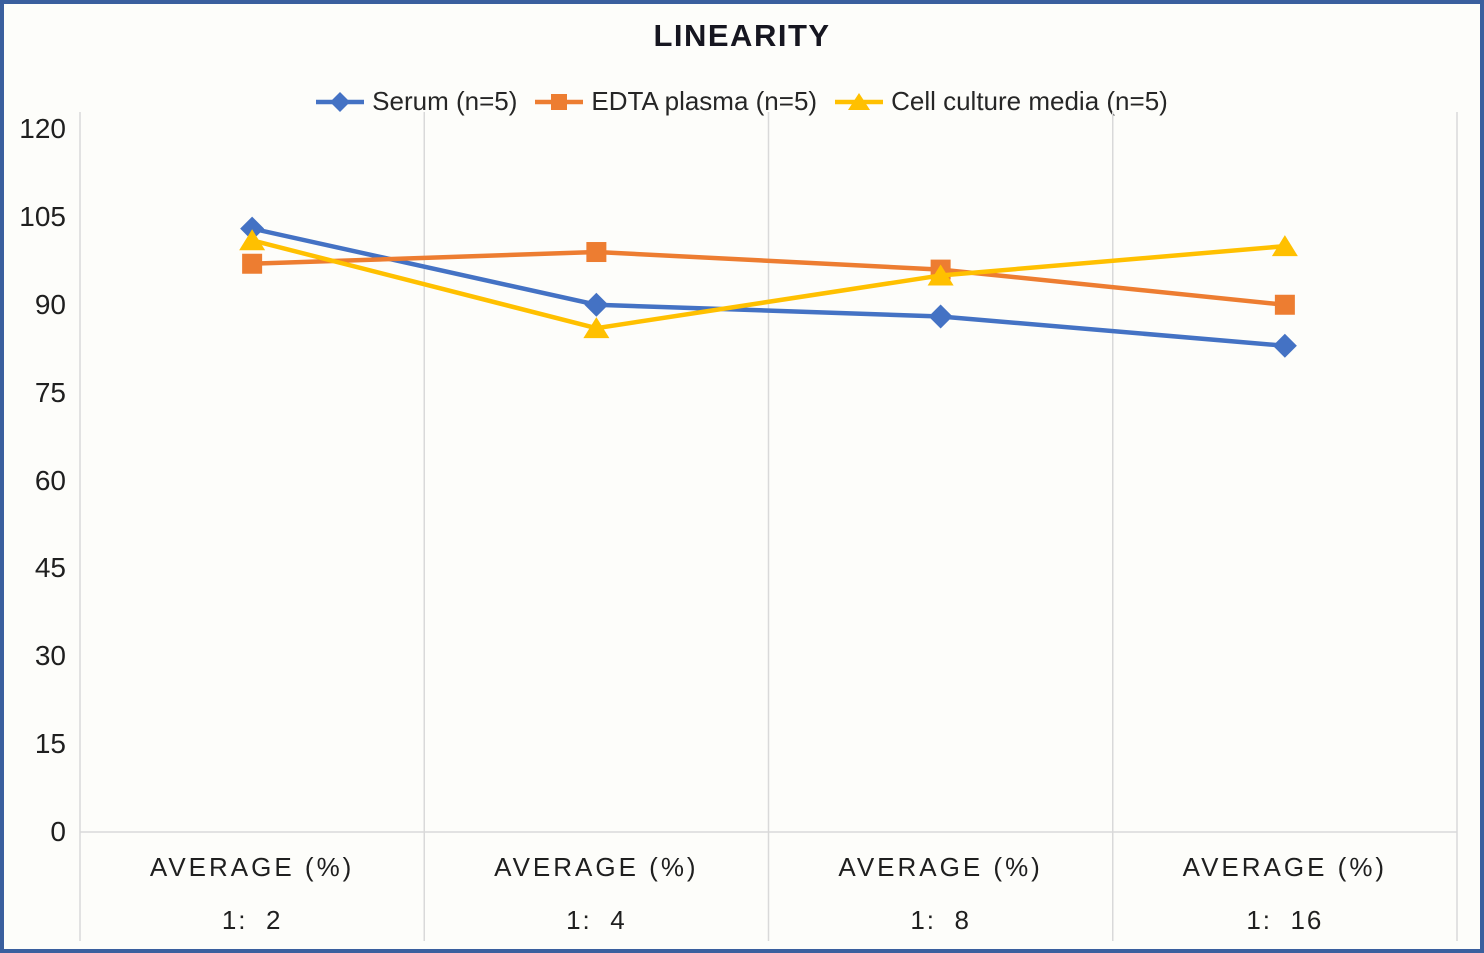 This screenshot has width=1484, height=953. I want to click on x-category-group: AVERAGE (%) 1: 4, so click(596, 893).